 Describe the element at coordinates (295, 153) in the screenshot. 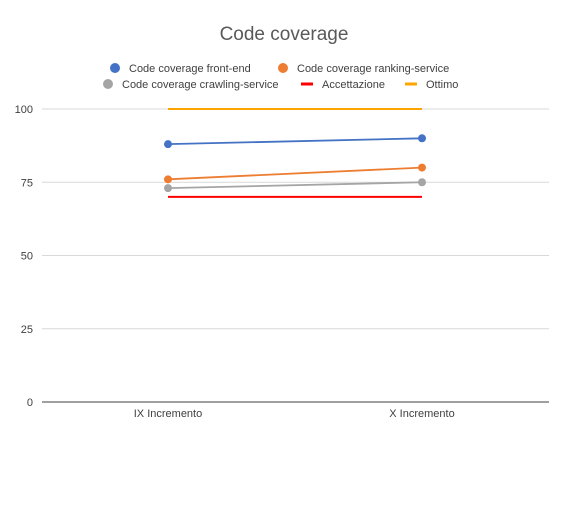

I see `series-group` at that location.